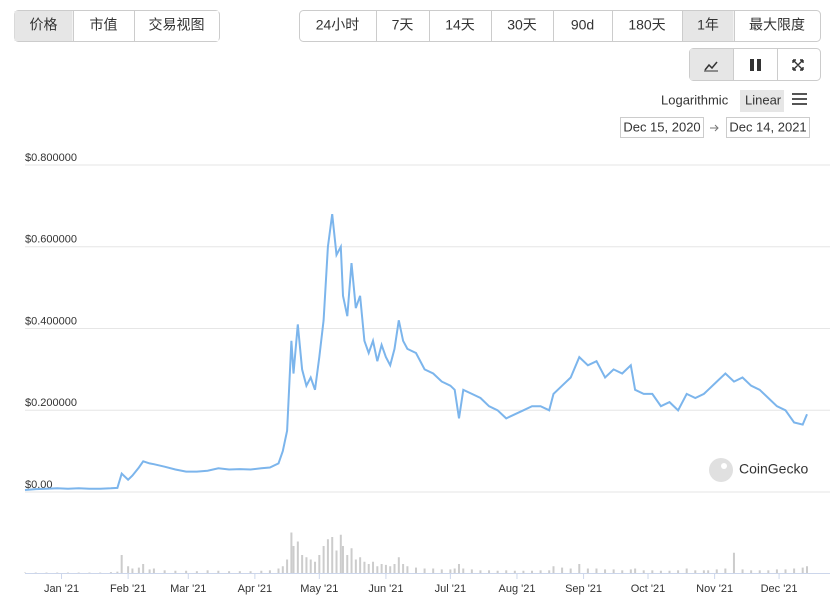 This screenshot has width=830, height=604. What do you see at coordinates (714, 128) in the screenshot?
I see `date-arrow` at bounding box center [714, 128].